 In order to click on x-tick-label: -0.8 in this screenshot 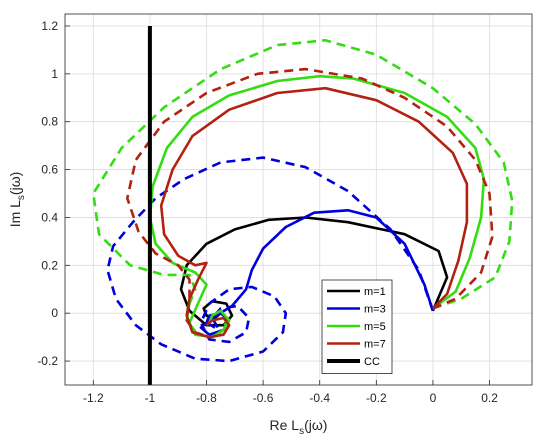, I will do `click(206, 398)`.